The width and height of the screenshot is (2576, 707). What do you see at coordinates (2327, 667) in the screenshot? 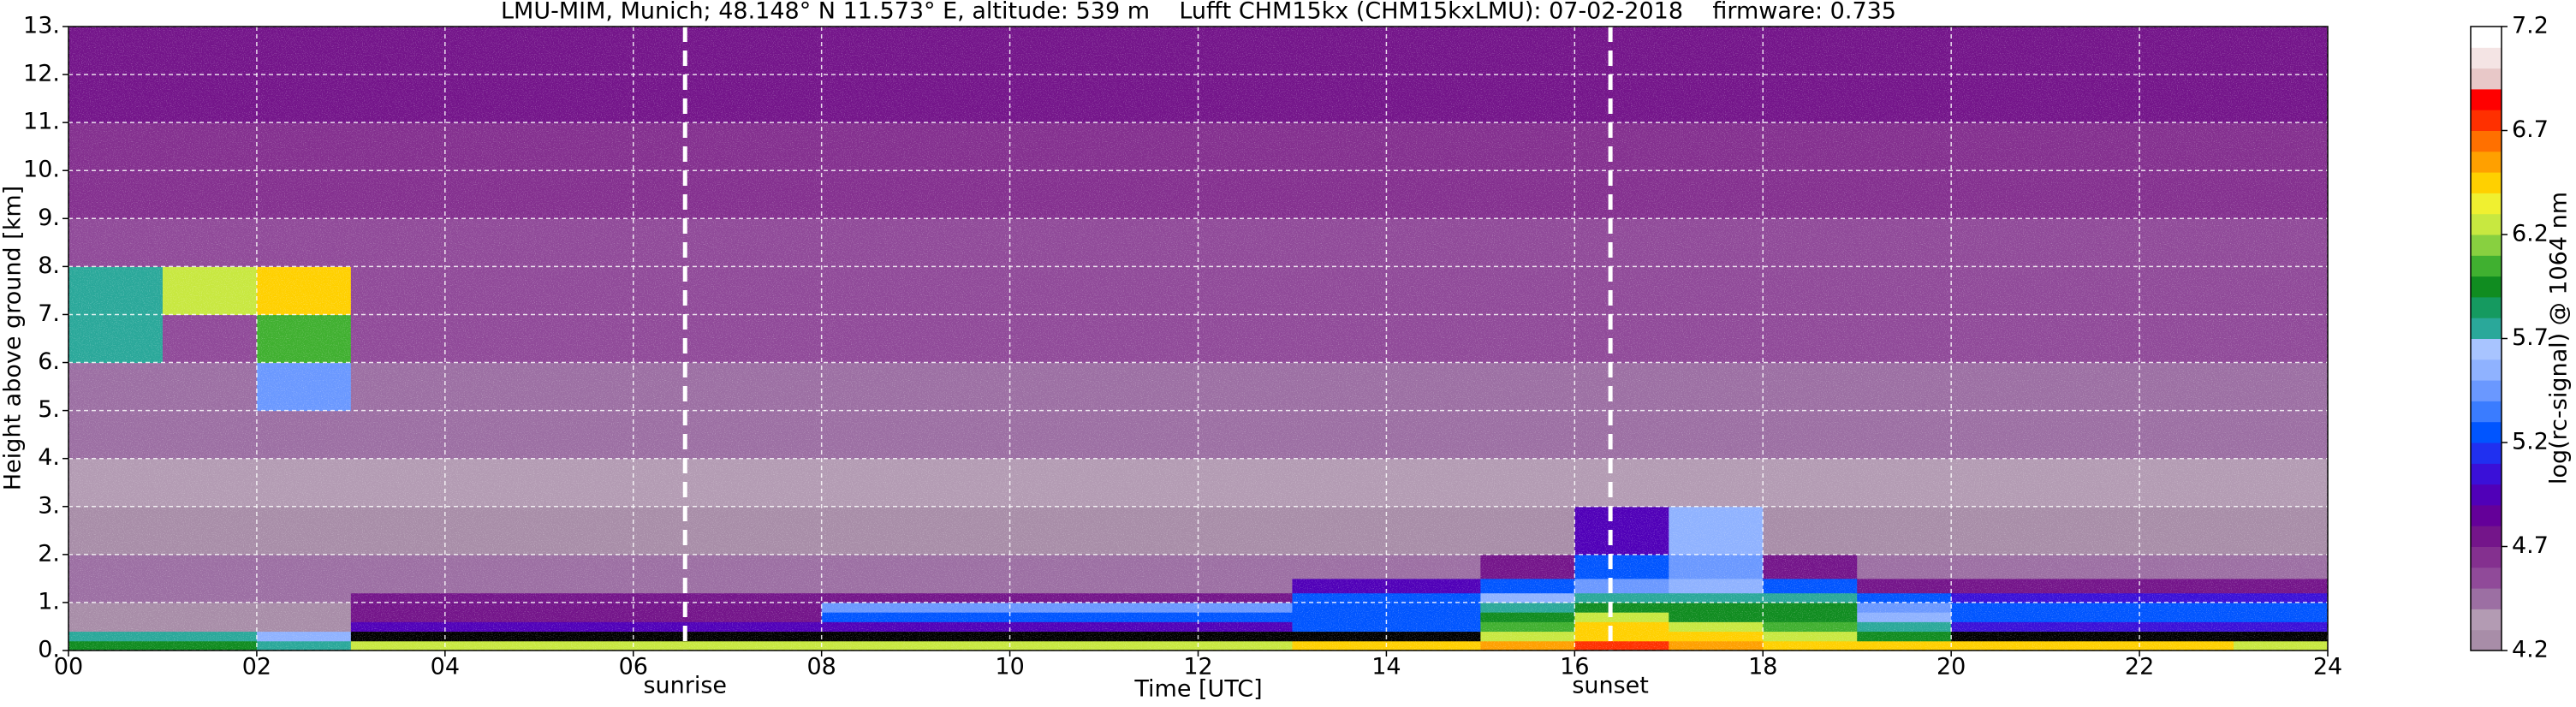
I see `x-tick-label: 24` at bounding box center [2327, 667].